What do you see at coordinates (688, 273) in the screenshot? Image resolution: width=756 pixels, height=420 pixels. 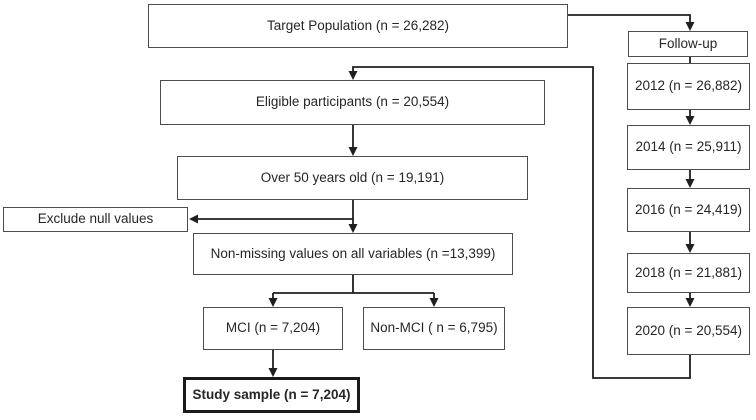 I see `box-followup-2018: 2018 (n = 21,881)` at bounding box center [688, 273].